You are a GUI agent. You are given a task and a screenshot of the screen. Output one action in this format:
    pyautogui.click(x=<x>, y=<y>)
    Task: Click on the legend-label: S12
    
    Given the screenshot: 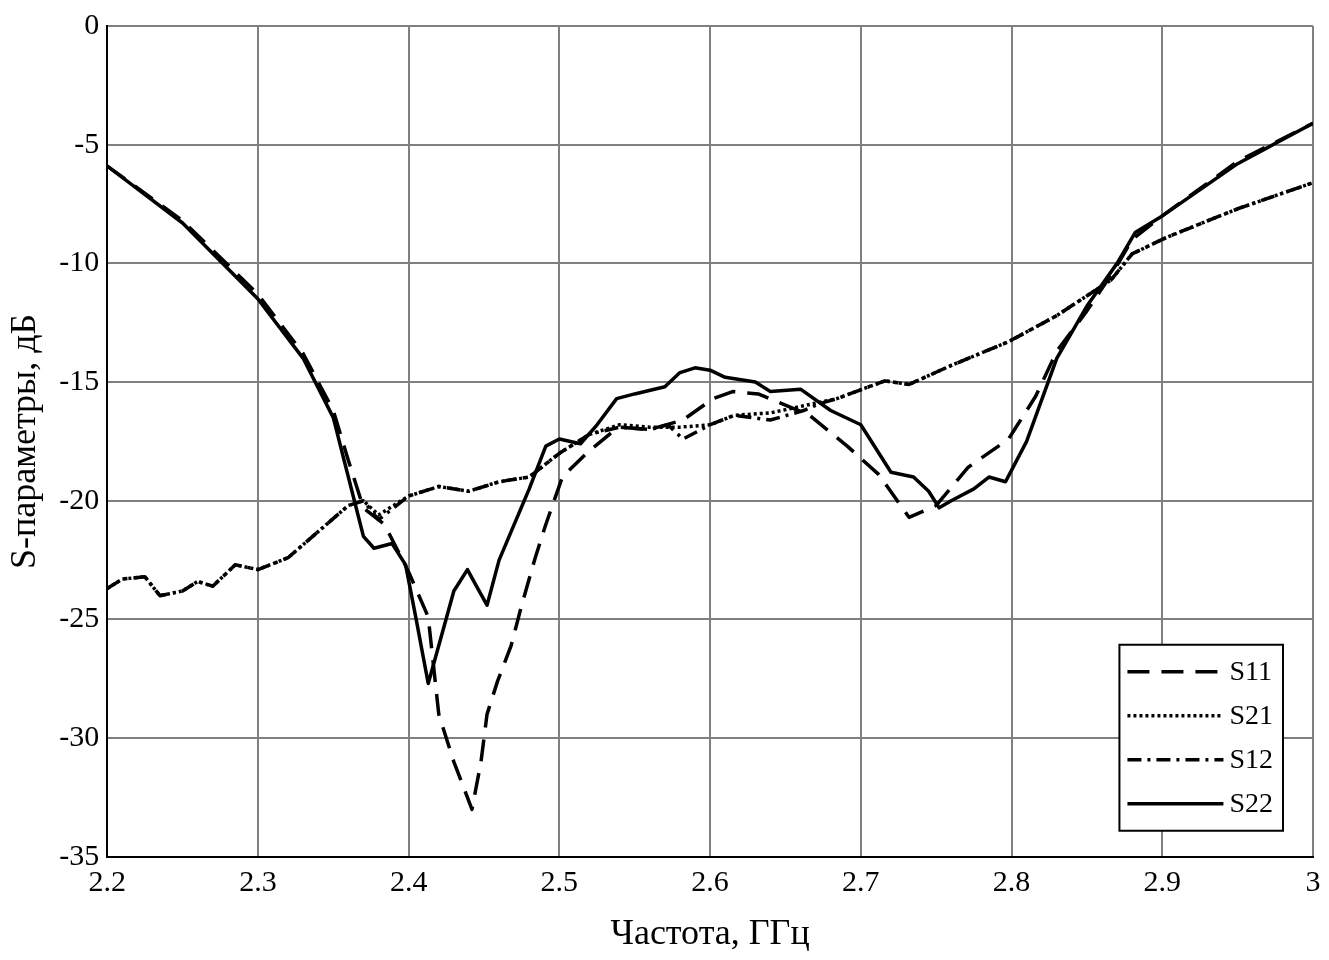 What is the action you would take?
    pyautogui.click(x=1251, y=759)
    